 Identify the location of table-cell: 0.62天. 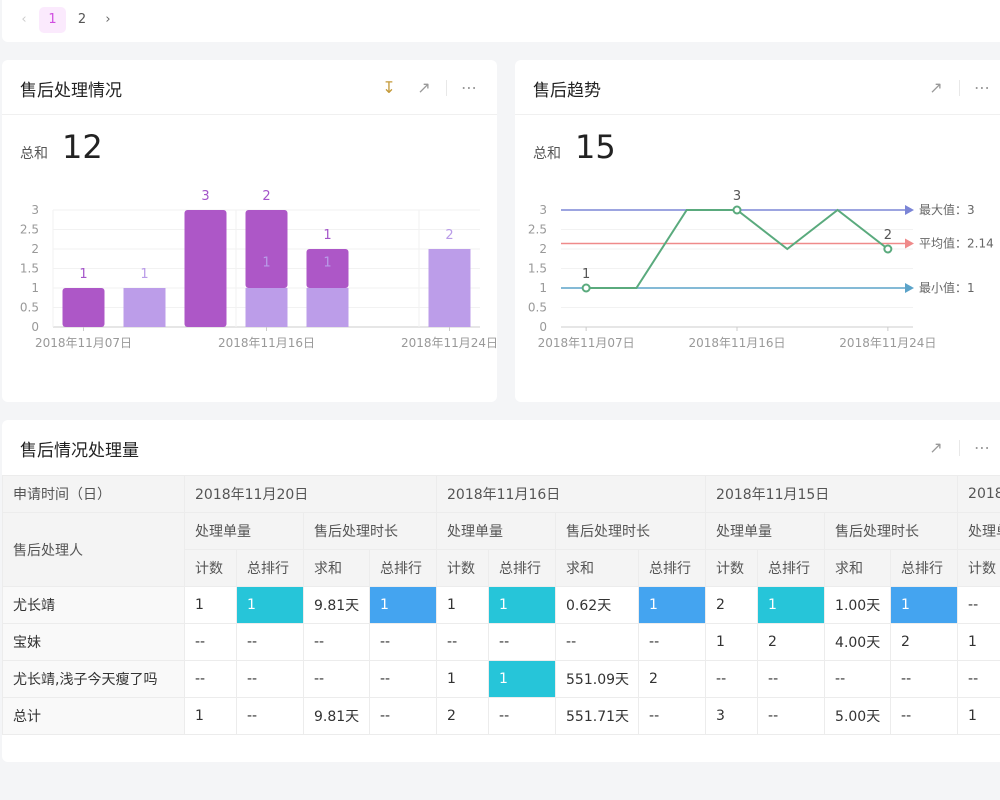
(597, 605).